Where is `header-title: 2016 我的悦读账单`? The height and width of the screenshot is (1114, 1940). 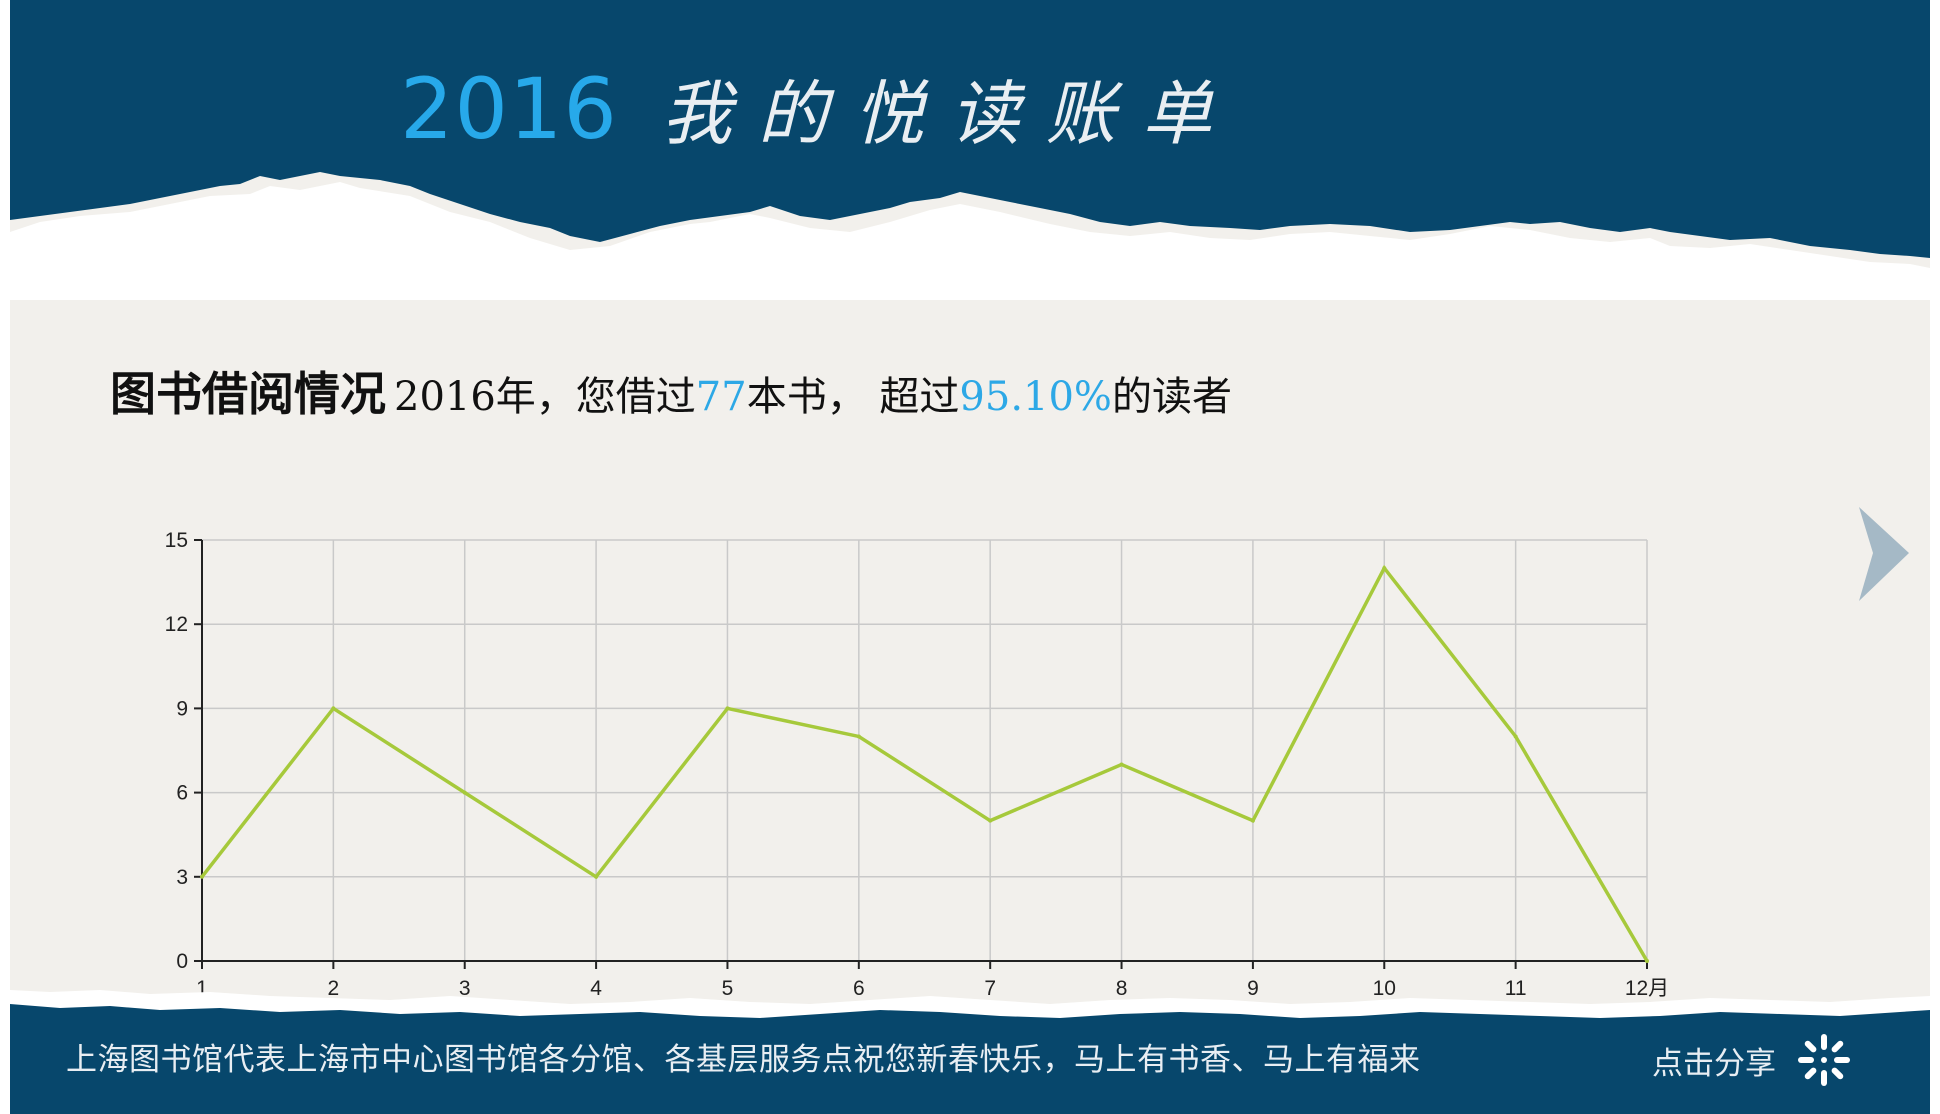 header-title: 2016 我的悦读账单 is located at coordinates (819, 113).